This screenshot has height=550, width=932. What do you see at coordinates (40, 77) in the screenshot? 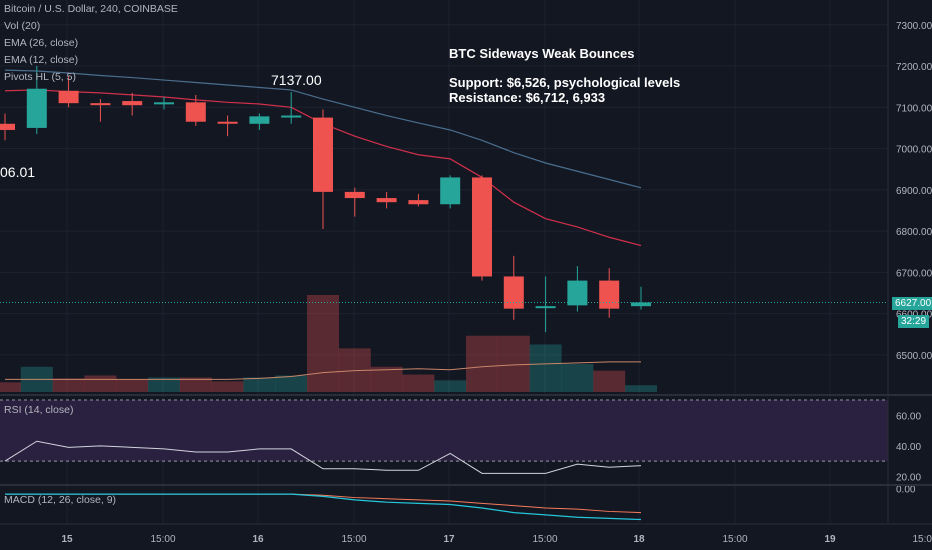
I see `pivots-legend: Pivots HL (5, 5)` at bounding box center [40, 77].